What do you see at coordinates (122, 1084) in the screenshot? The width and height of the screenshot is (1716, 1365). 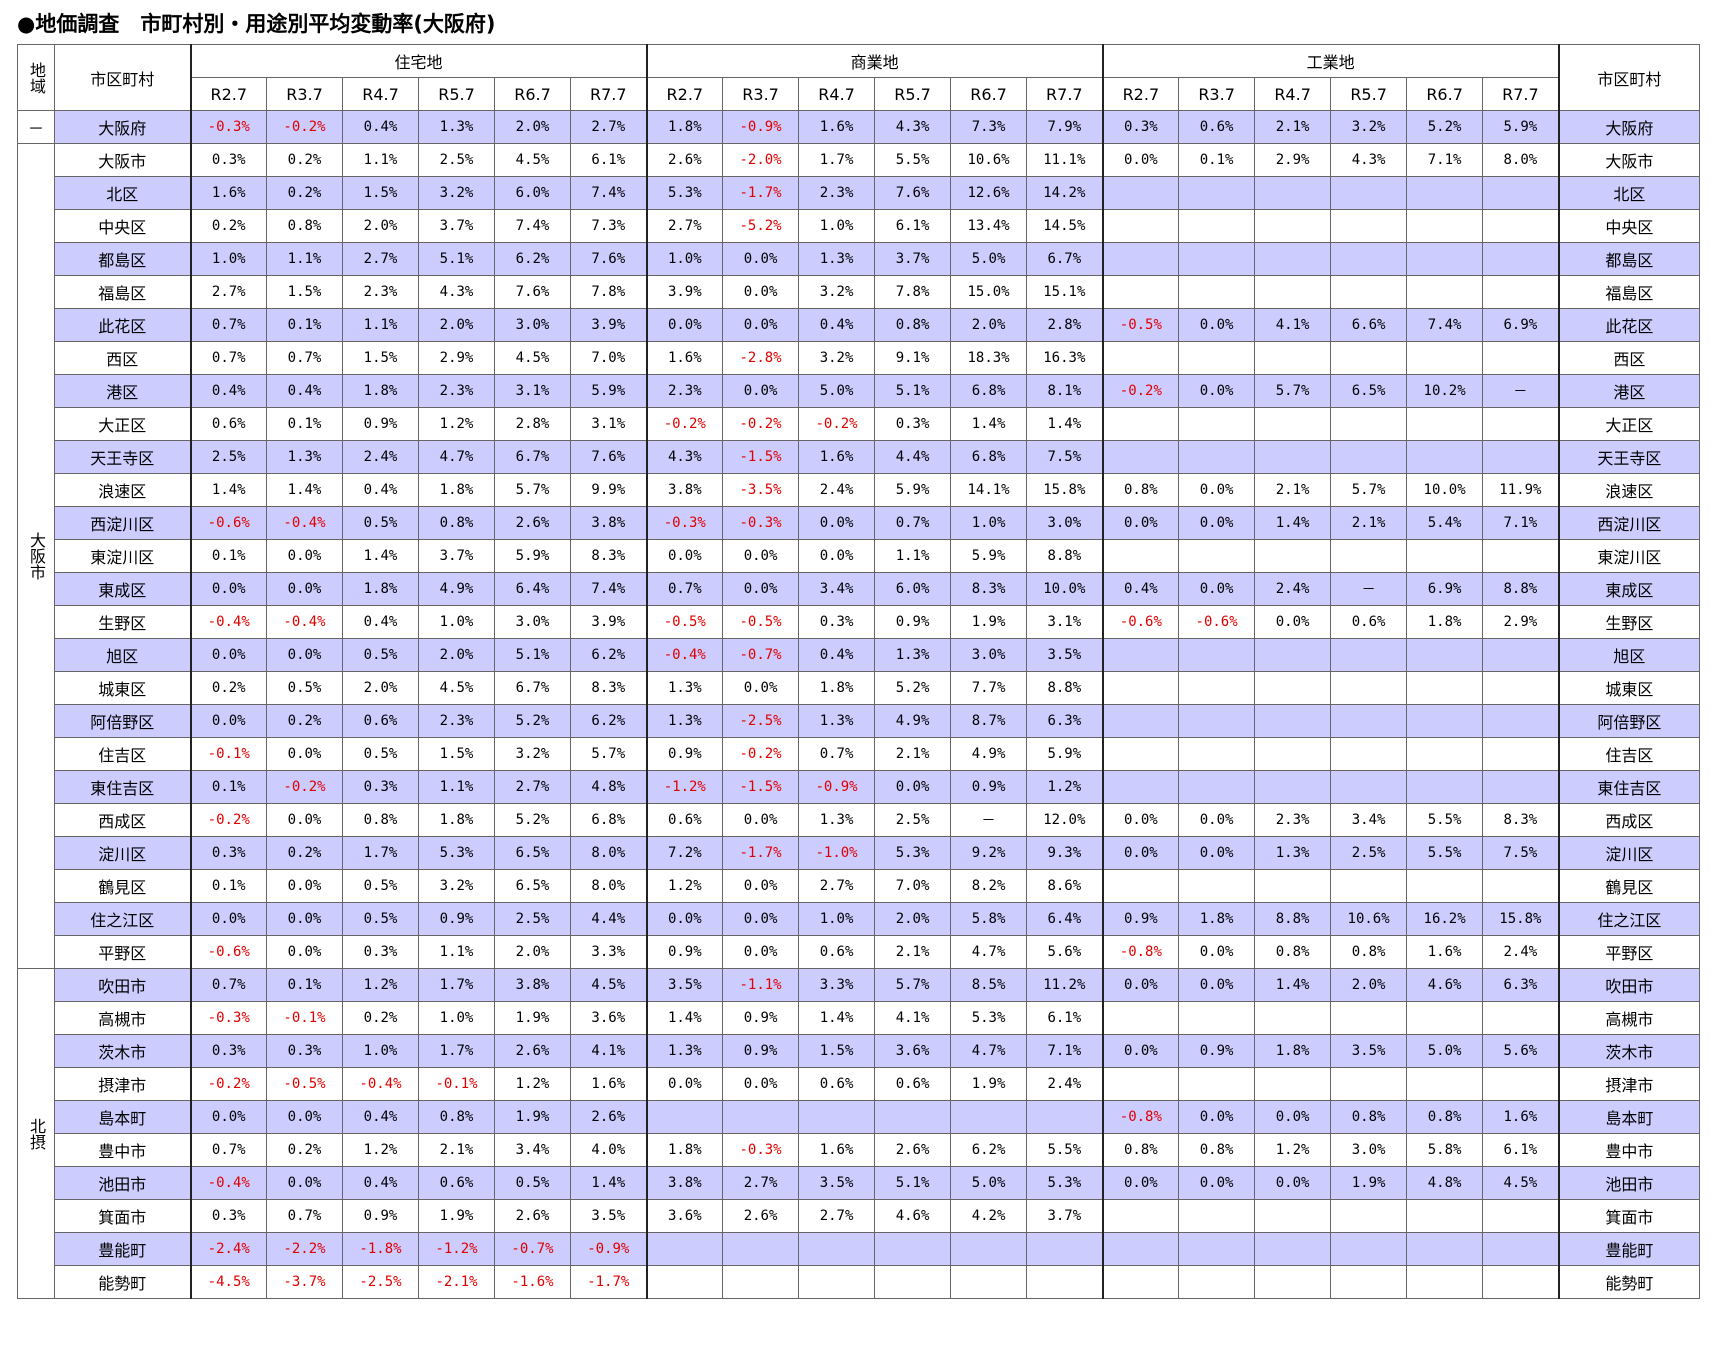 I see `row-name: 摂津市` at bounding box center [122, 1084].